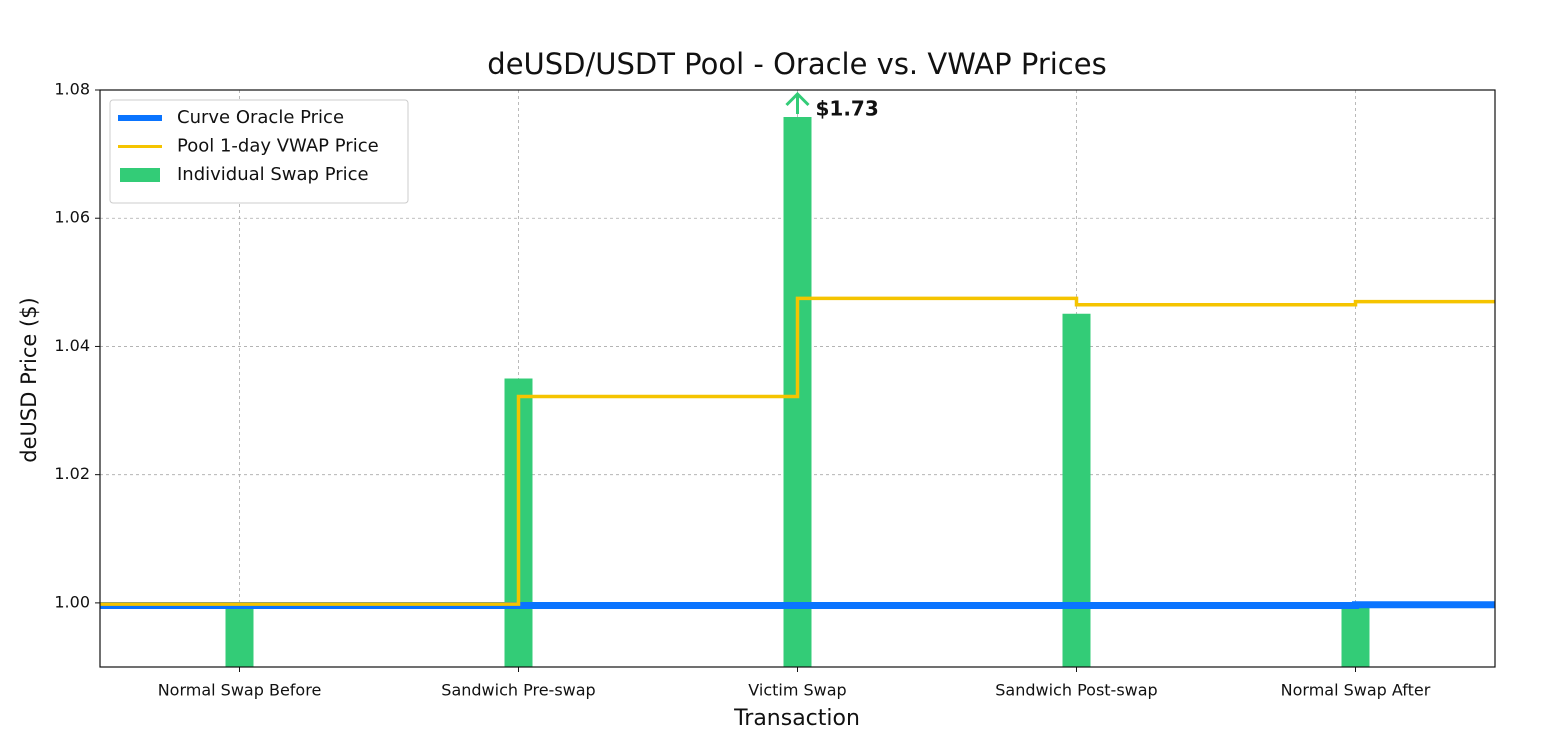  I want to click on y-tick-label: 1.06, so click(72, 217).